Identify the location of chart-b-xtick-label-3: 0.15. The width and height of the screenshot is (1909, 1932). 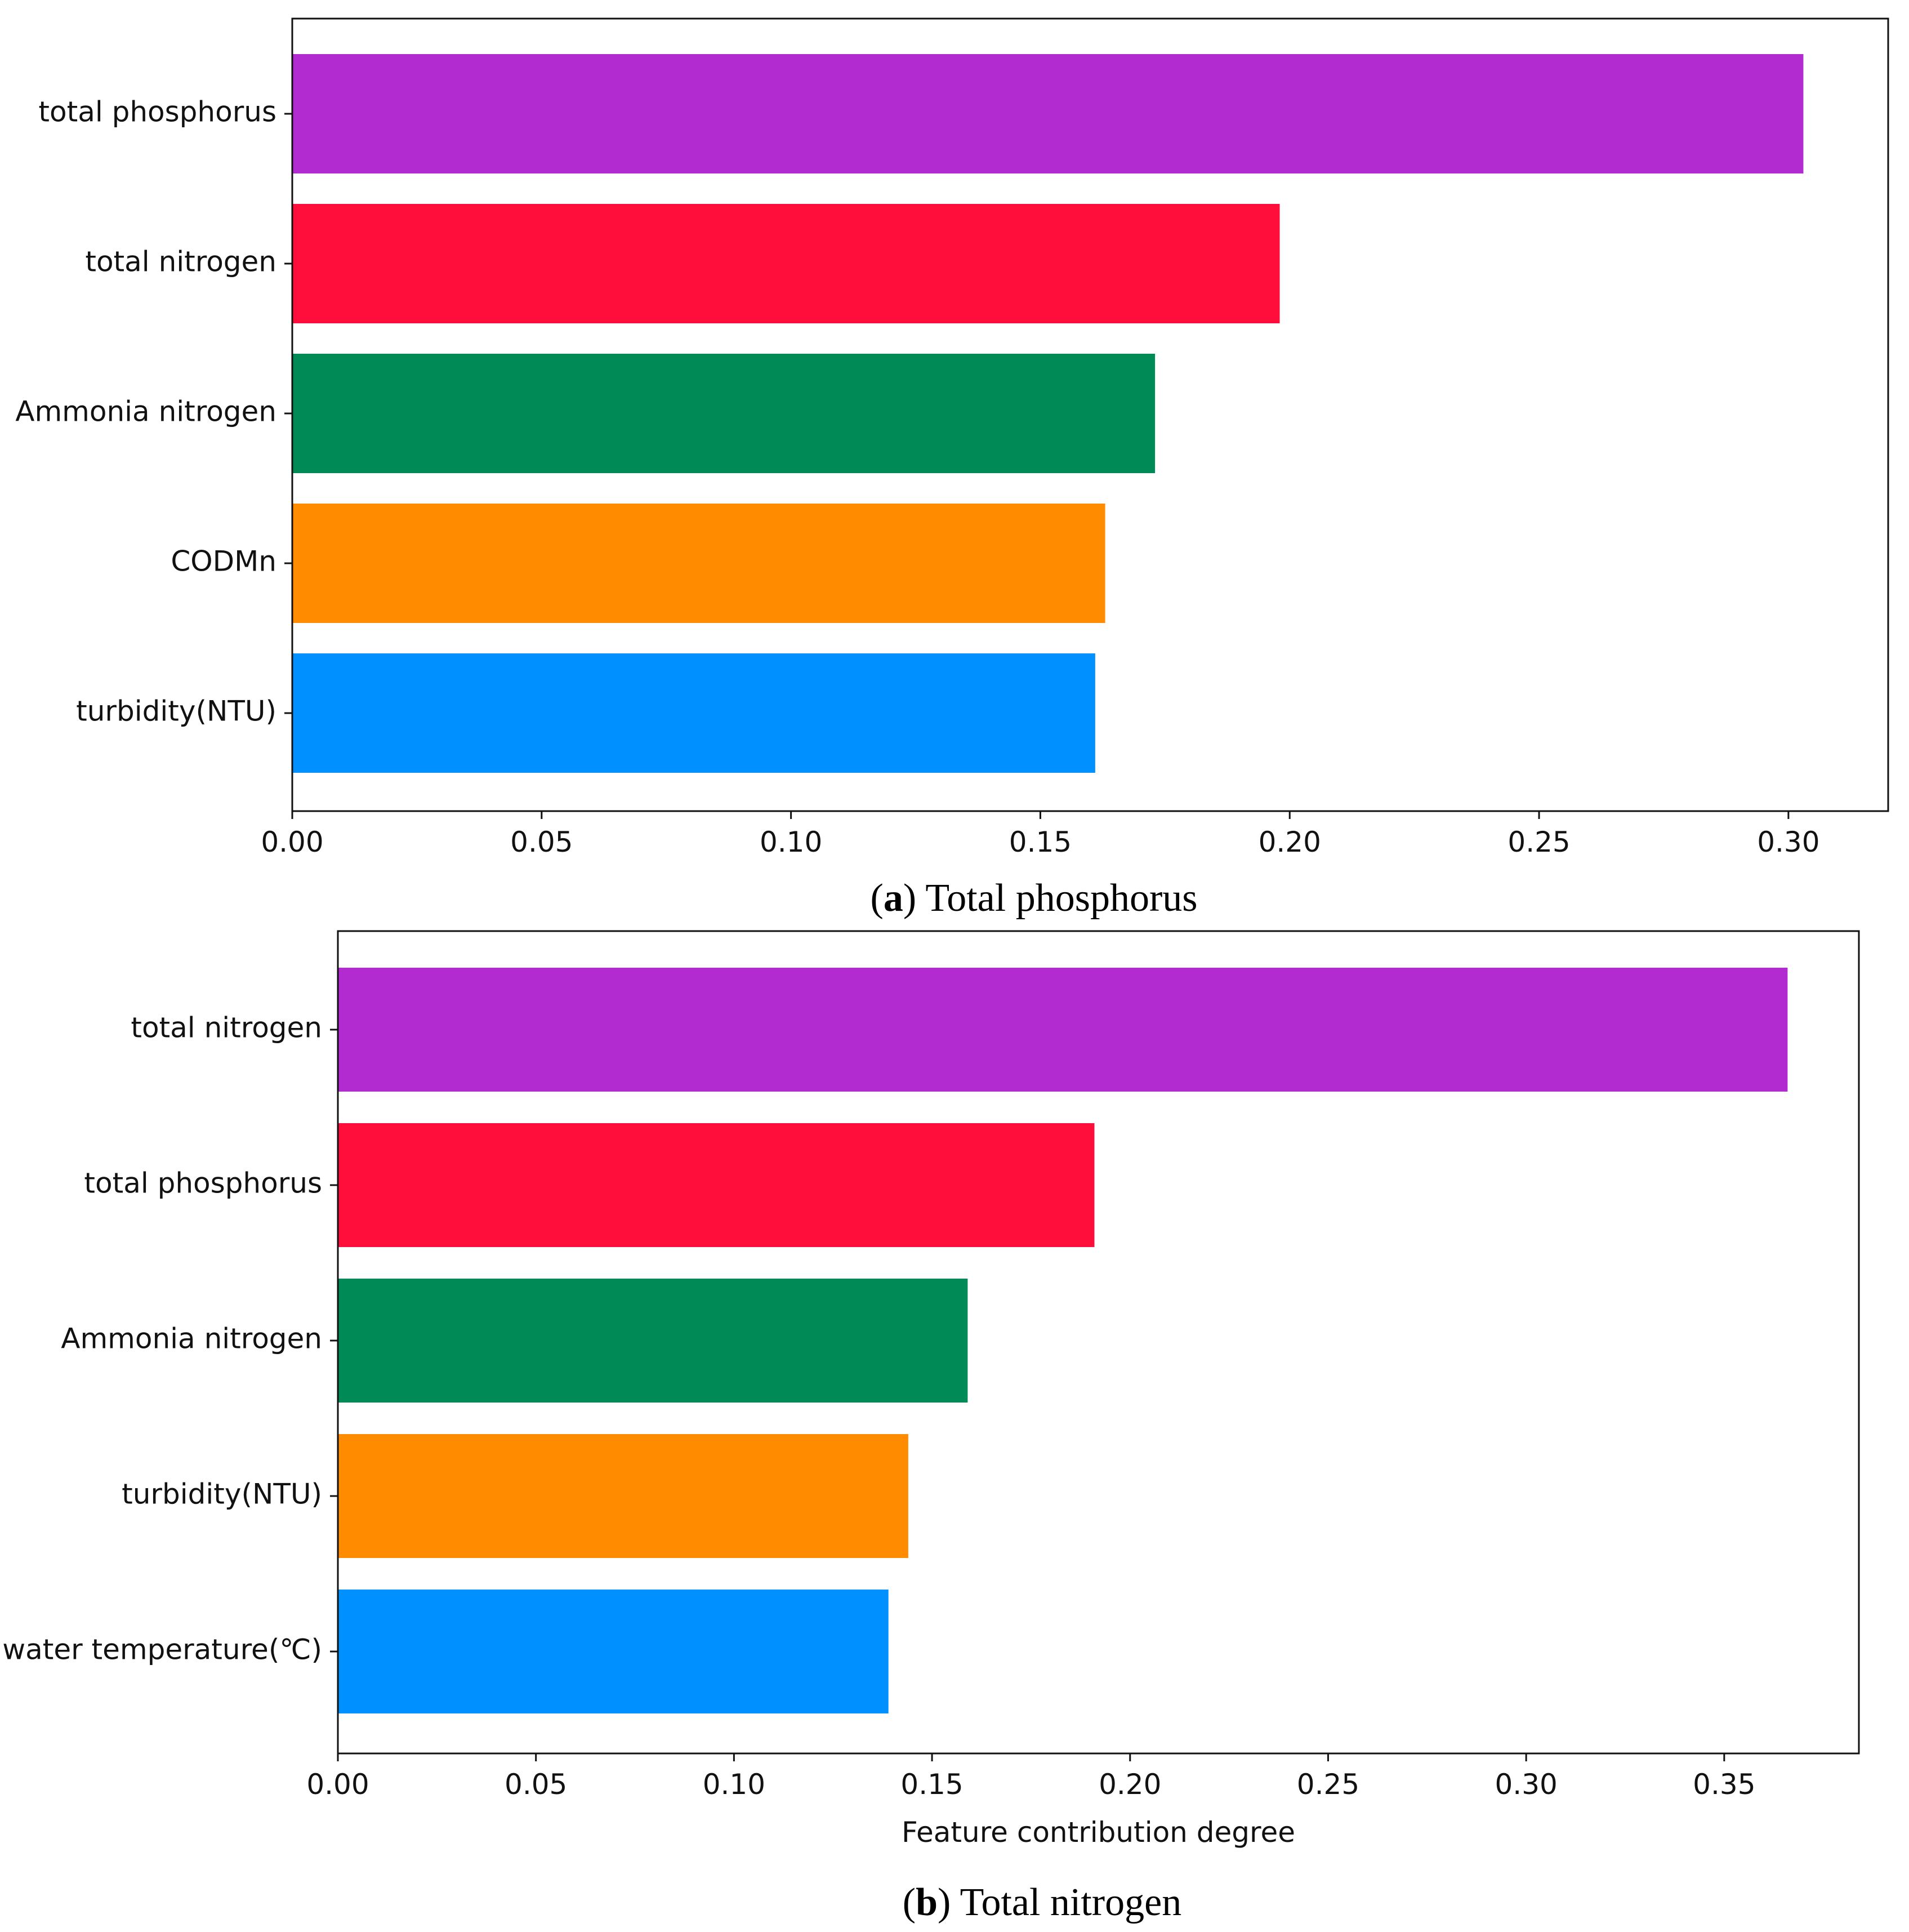
(931, 1784).